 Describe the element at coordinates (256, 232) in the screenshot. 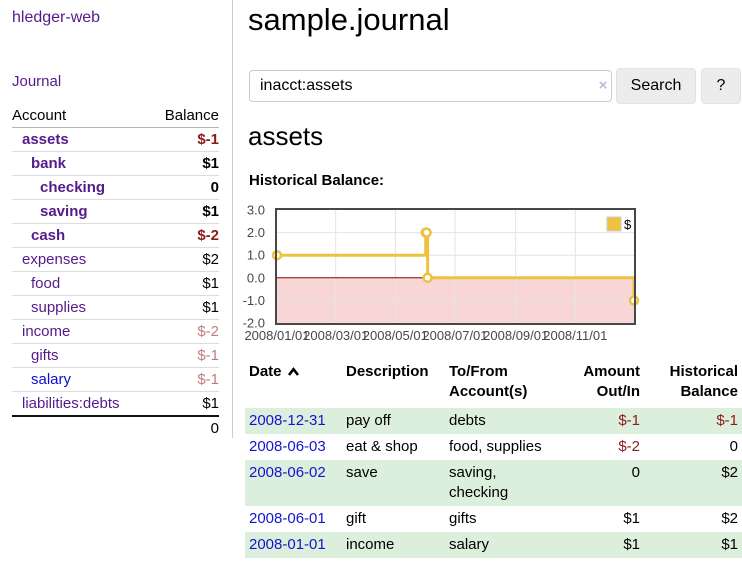

I see `svg-text: 2.0` at that location.